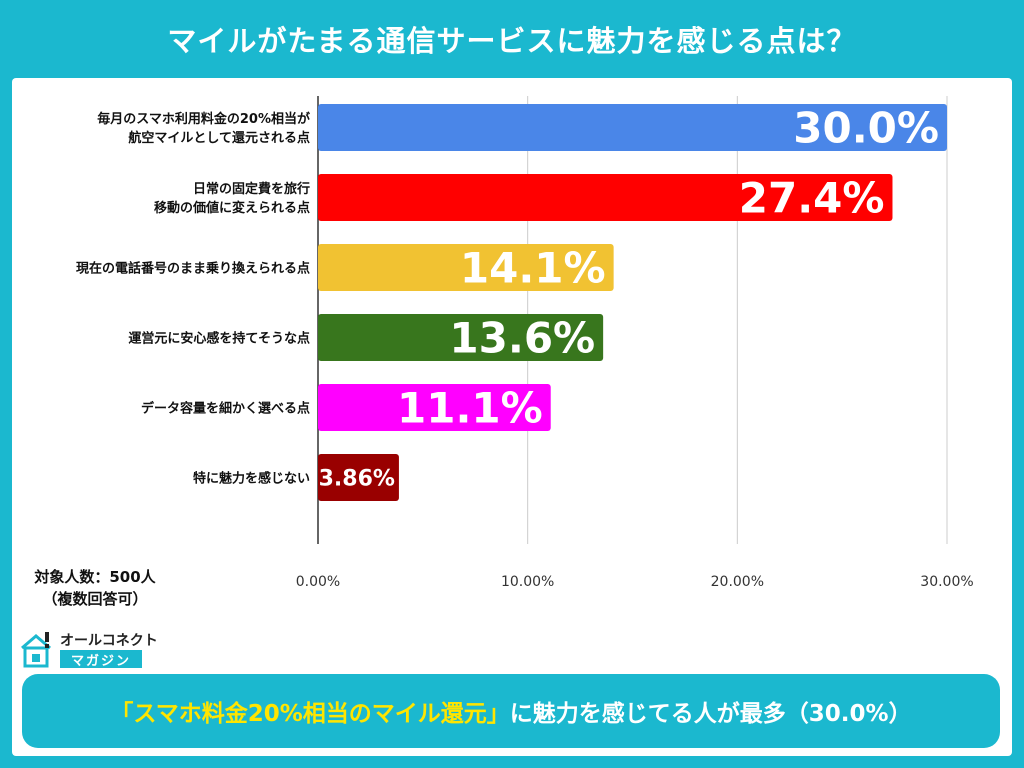 The image size is (1024, 768). I want to click on data-label: 30.0%, so click(866, 128).